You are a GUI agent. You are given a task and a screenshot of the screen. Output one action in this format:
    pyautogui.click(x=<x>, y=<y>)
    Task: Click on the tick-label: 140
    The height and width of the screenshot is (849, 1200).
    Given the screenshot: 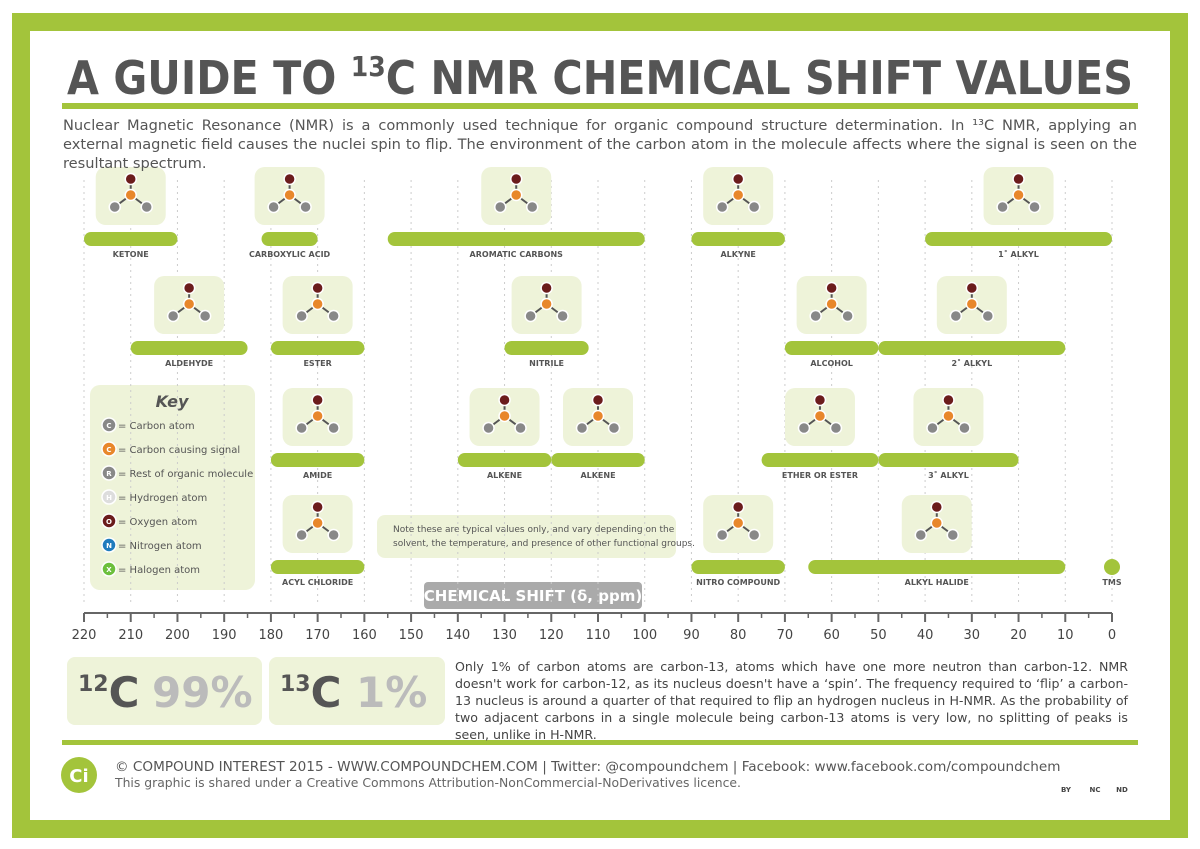 What is the action you would take?
    pyautogui.click(x=457, y=635)
    